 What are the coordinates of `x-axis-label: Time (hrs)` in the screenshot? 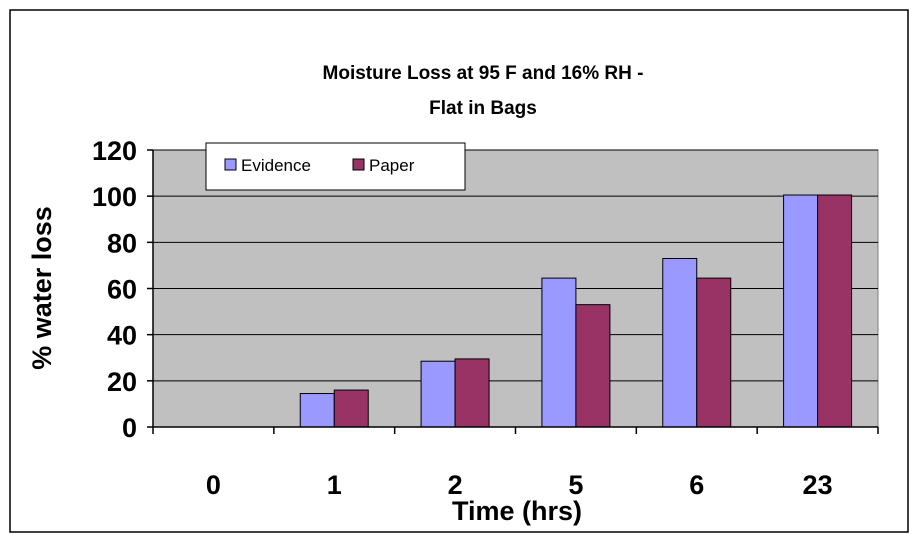 It's located at (517, 511).